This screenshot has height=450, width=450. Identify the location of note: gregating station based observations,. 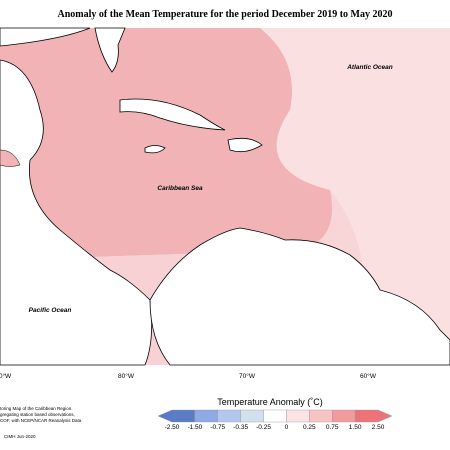
(37, 414).